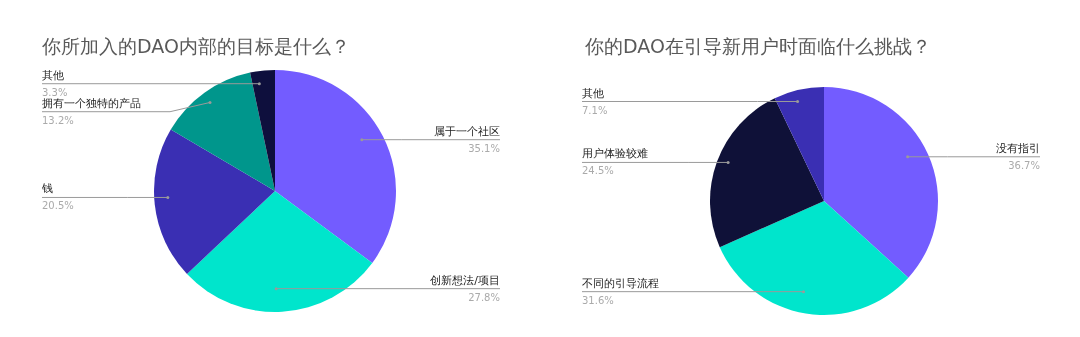 Image resolution: width=1080 pixels, height=337 pixels. What do you see at coordinates (615, 154) in the screenshot?
I see `slice-label: 用户体验较难` at bounding box center [615, 154].